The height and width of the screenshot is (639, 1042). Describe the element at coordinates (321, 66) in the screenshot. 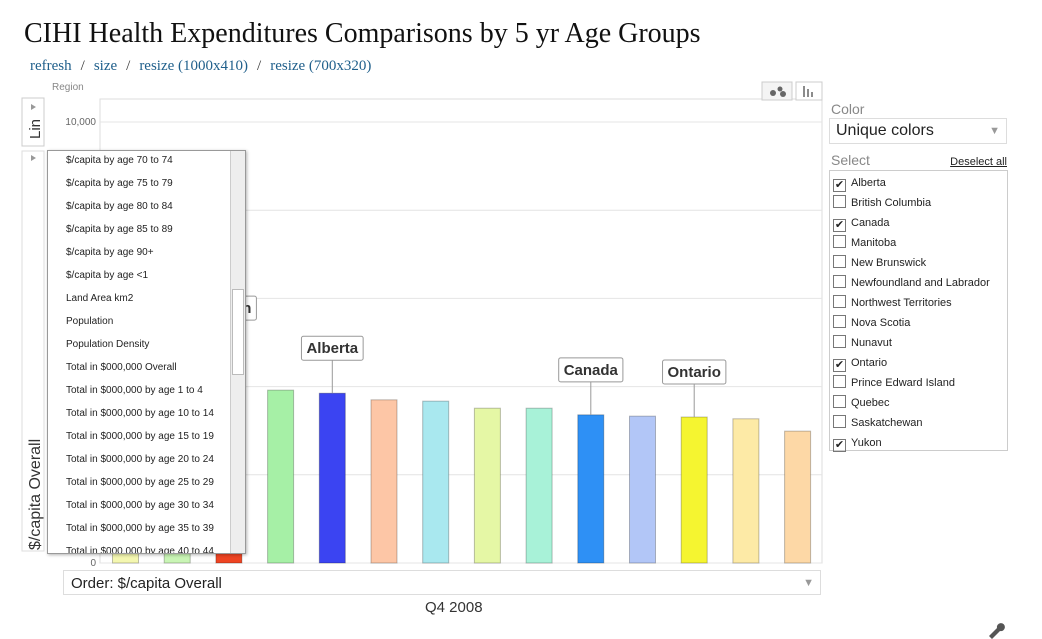

I see `link: resize (700x320)` at that location.